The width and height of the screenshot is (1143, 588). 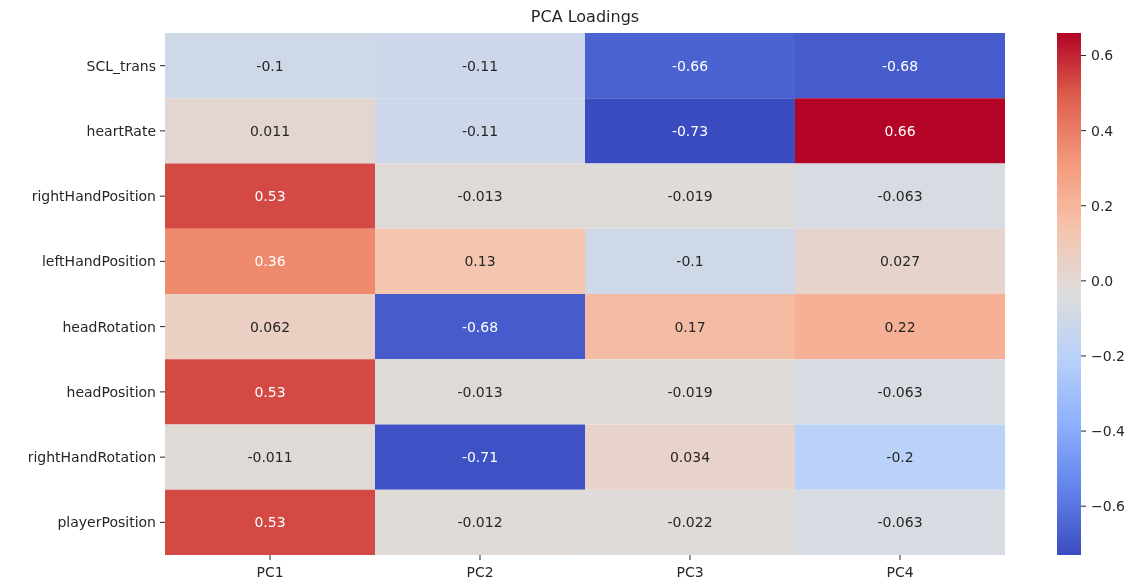 I want to click on y-tick-label: leftHandPosition, so click(x=98, y=261).